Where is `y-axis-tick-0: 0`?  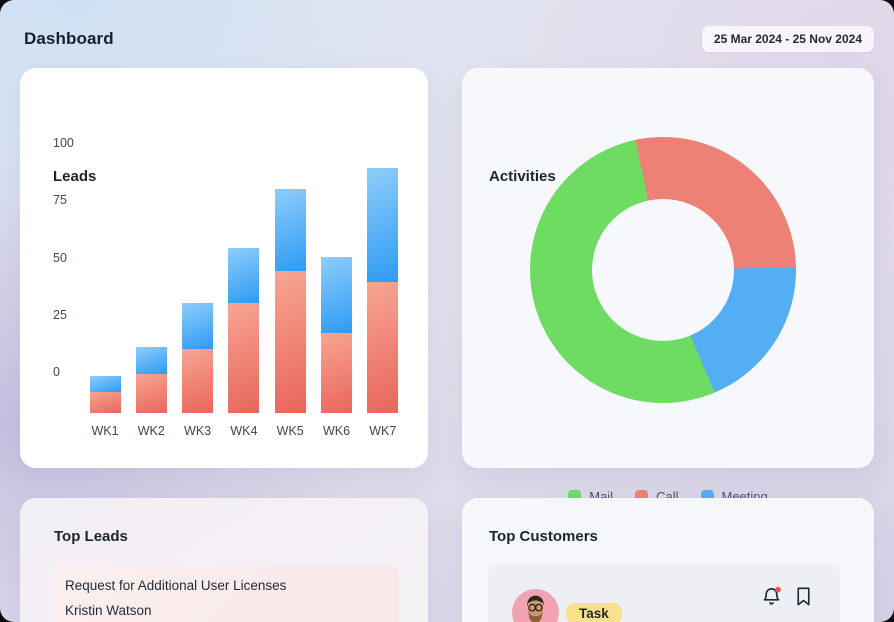 y-axis-tick-0: 0 is located at coordinates (56, 372).